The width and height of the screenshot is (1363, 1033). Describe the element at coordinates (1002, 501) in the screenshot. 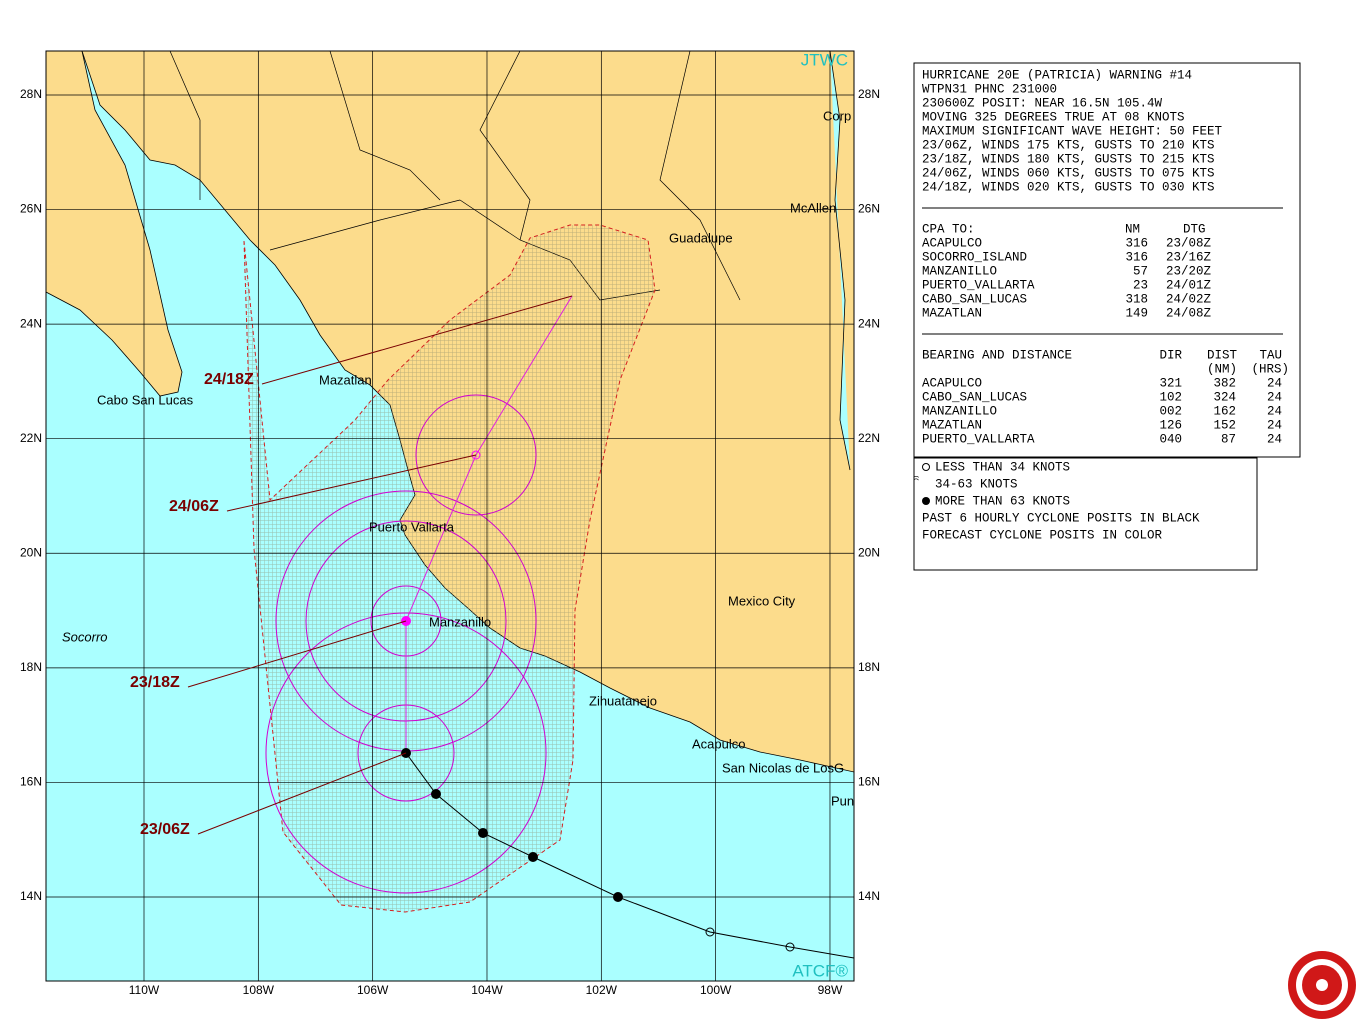

I see `legend-text: MORE THAN 63 KNOTS` at that location.